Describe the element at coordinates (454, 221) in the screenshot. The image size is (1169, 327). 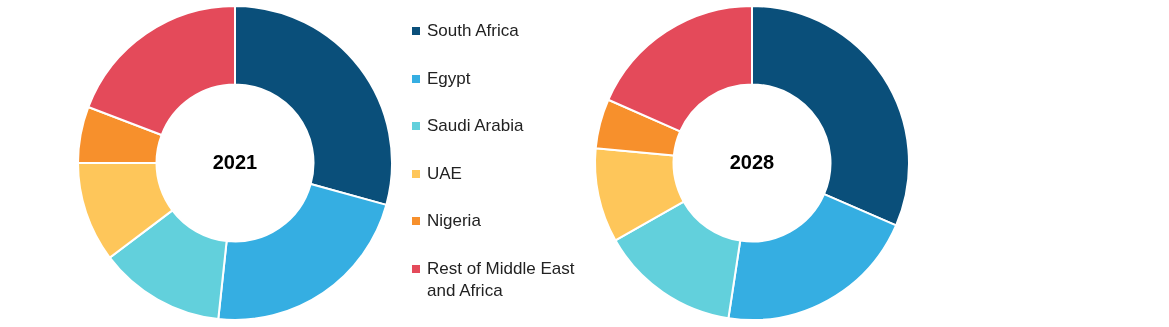
I see `legend-label: Nigeria` at that location.